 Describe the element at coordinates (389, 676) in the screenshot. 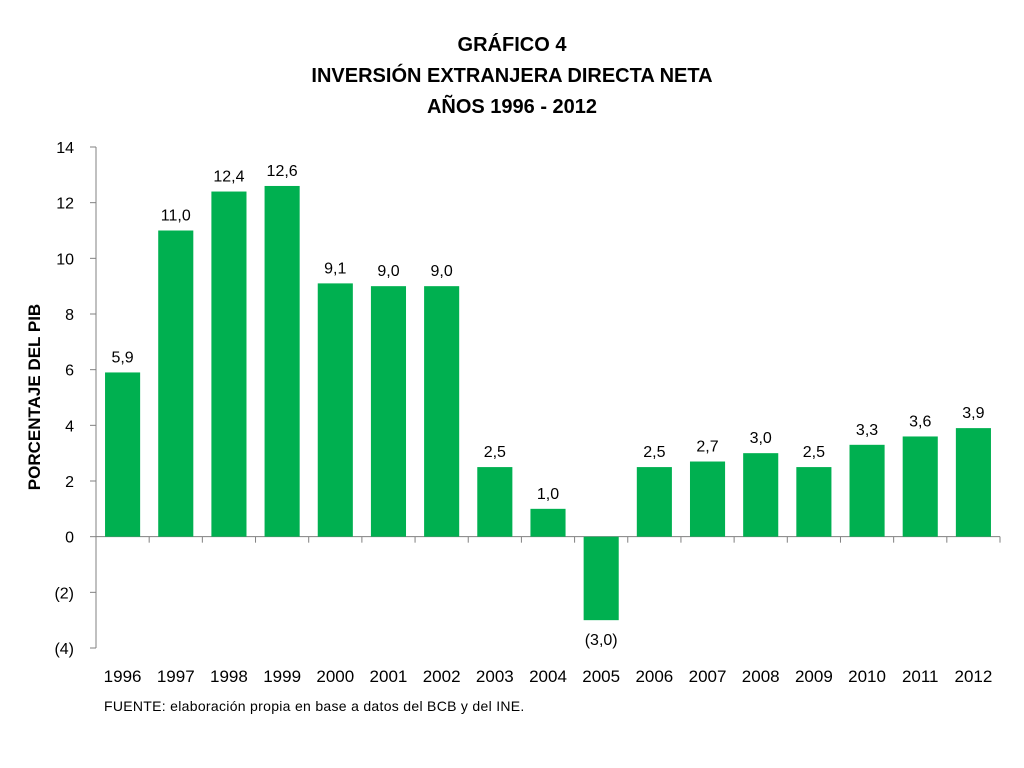

I see `x-tick-label: 2001` at that location.